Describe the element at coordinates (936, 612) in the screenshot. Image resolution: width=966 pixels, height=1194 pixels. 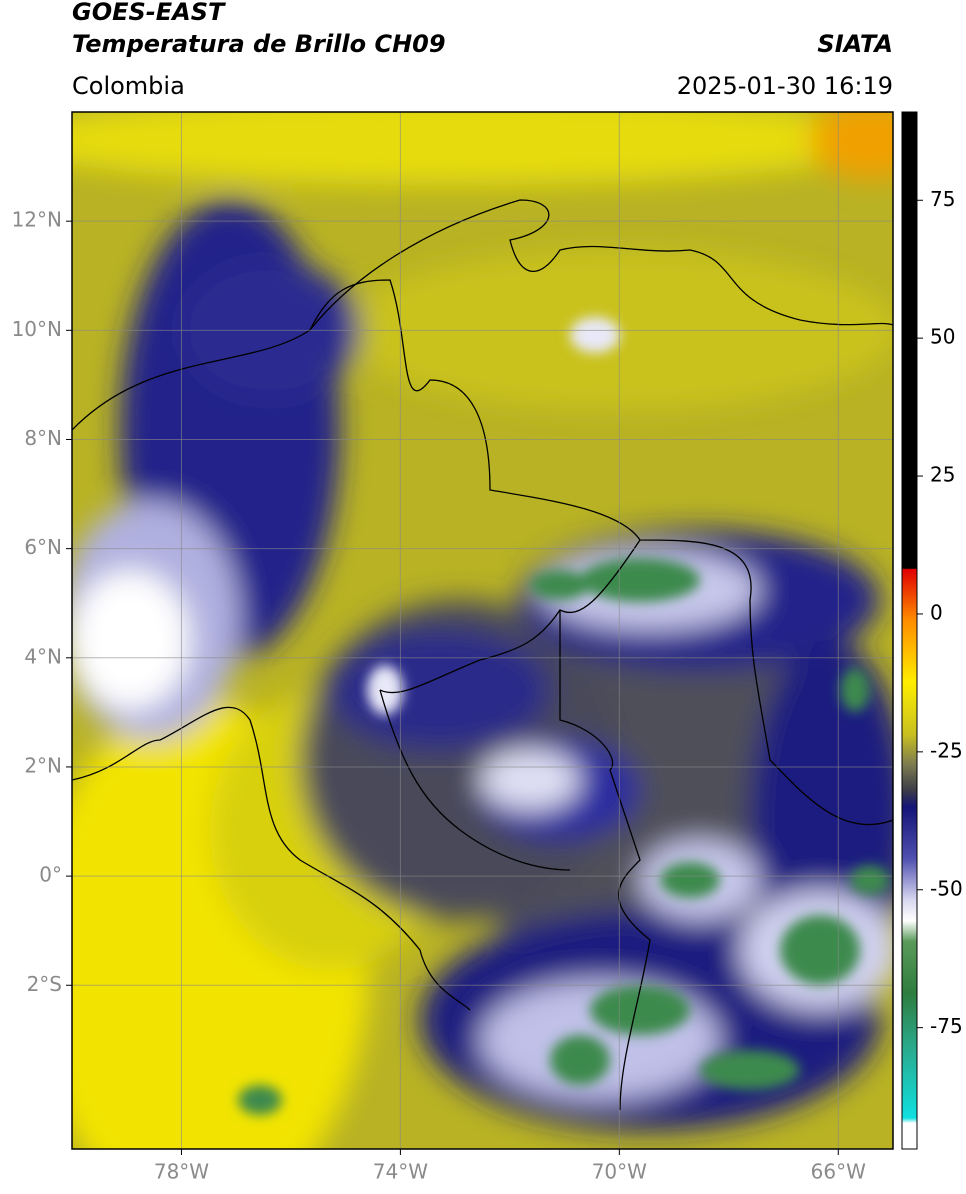
I see `colorbar-tick-label: 0` at that location.